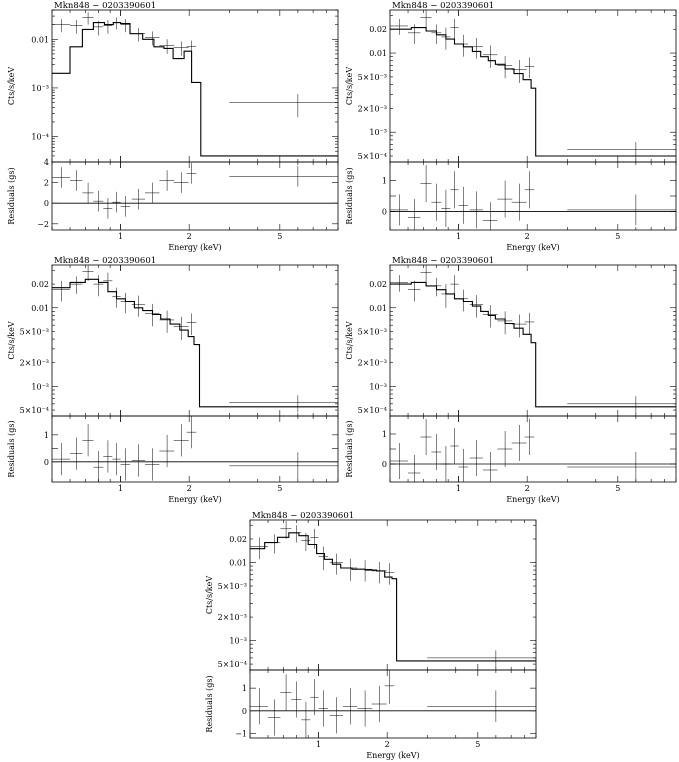 The image size is (679, 762). I want to click on res-tick-label: 1, so click(384, 434).